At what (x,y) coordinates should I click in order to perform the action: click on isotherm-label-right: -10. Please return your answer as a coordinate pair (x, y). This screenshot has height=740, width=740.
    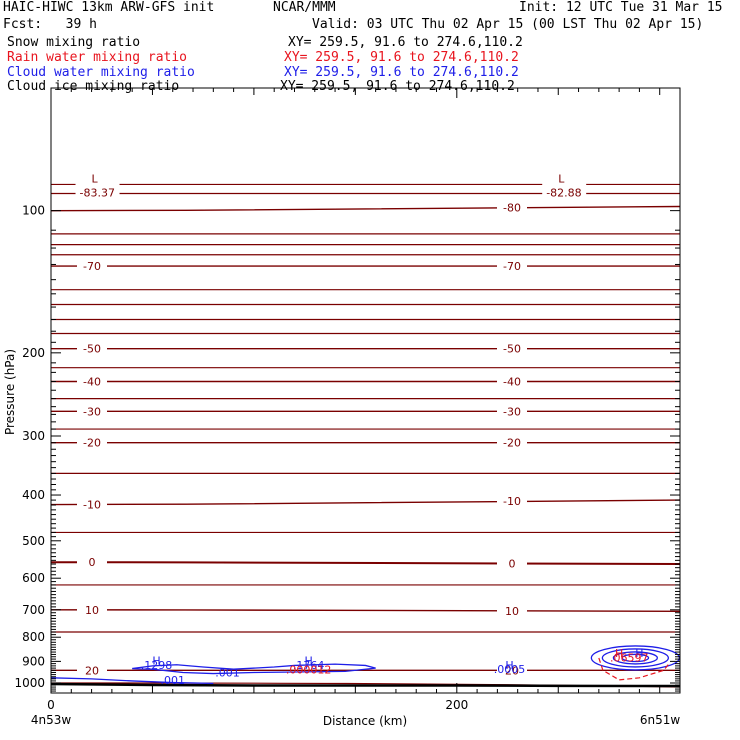
    Looking at the image, I should click on (512, 501).